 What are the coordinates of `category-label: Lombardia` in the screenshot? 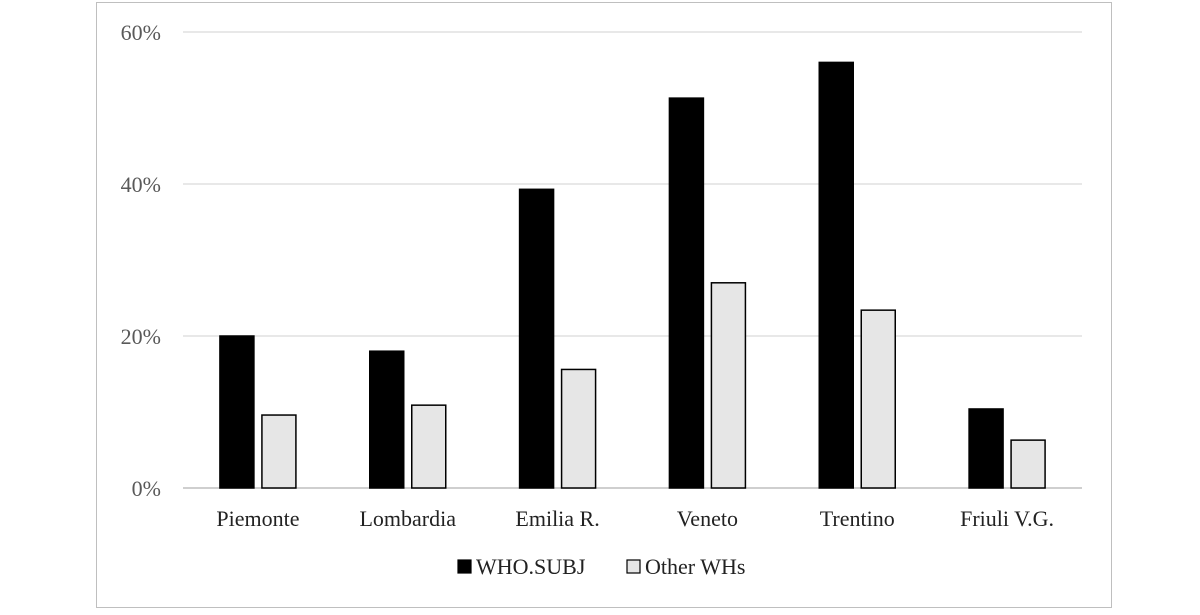 It's located at (407, 518).